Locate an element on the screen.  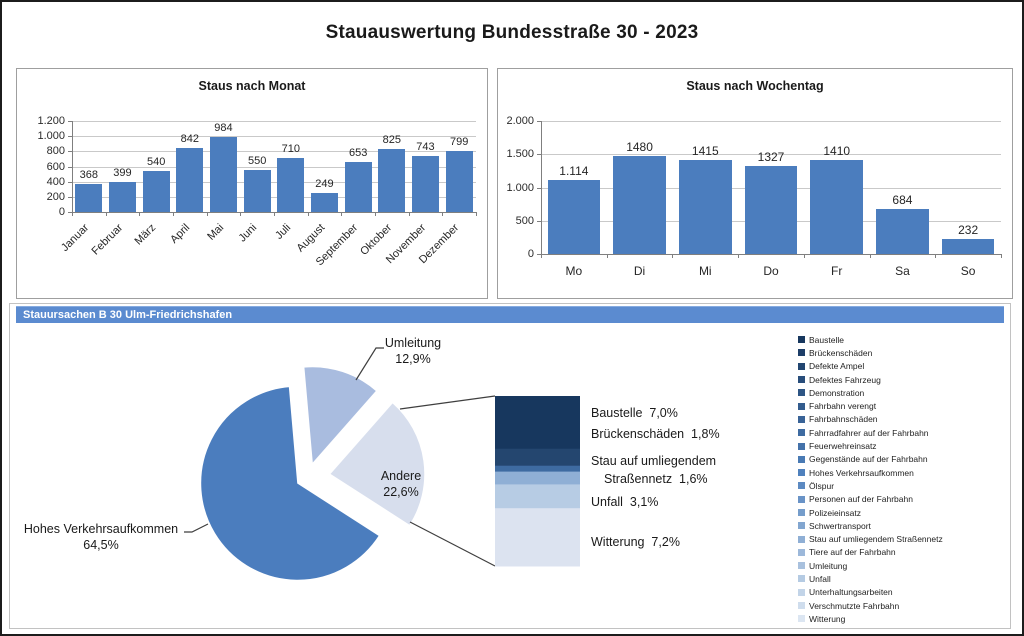
legend-item: Ölspur is located at coordinates (904, 485).